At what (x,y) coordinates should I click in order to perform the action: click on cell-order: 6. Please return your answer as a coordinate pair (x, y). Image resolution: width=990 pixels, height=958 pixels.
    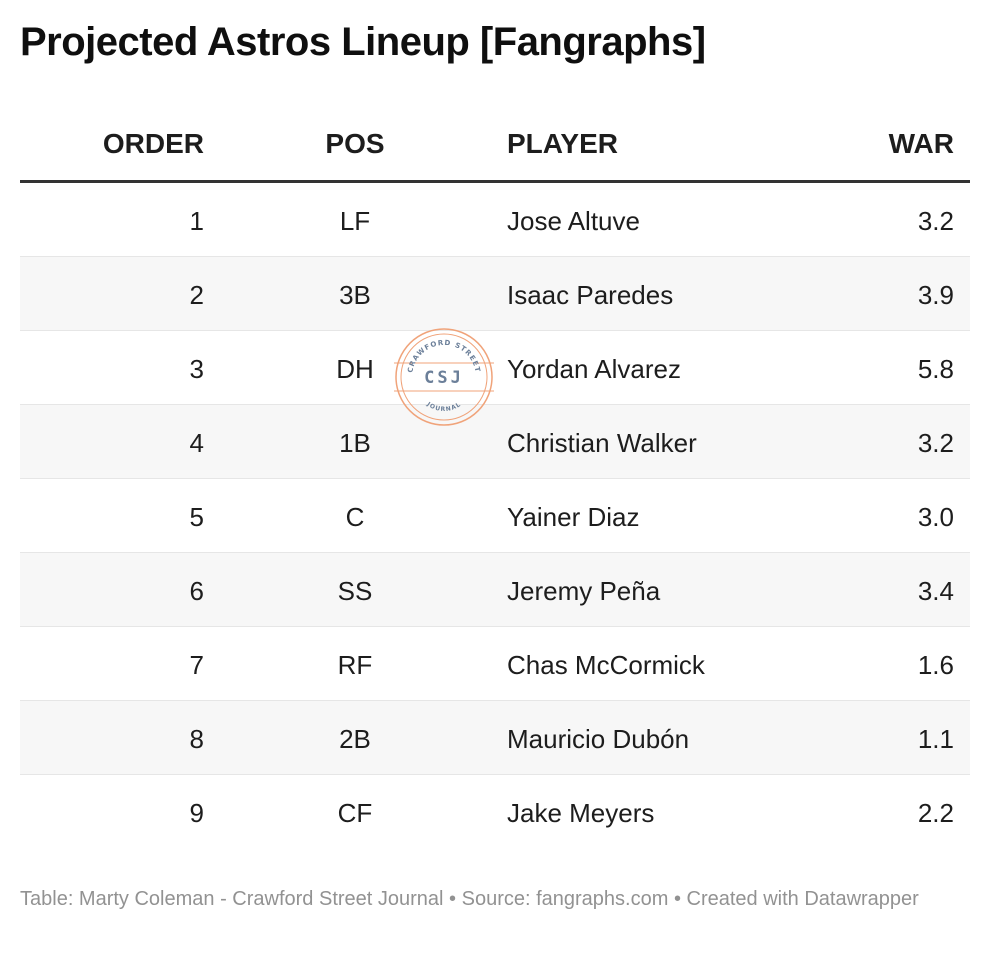
    Looking at the image, I should click on (196, 591).